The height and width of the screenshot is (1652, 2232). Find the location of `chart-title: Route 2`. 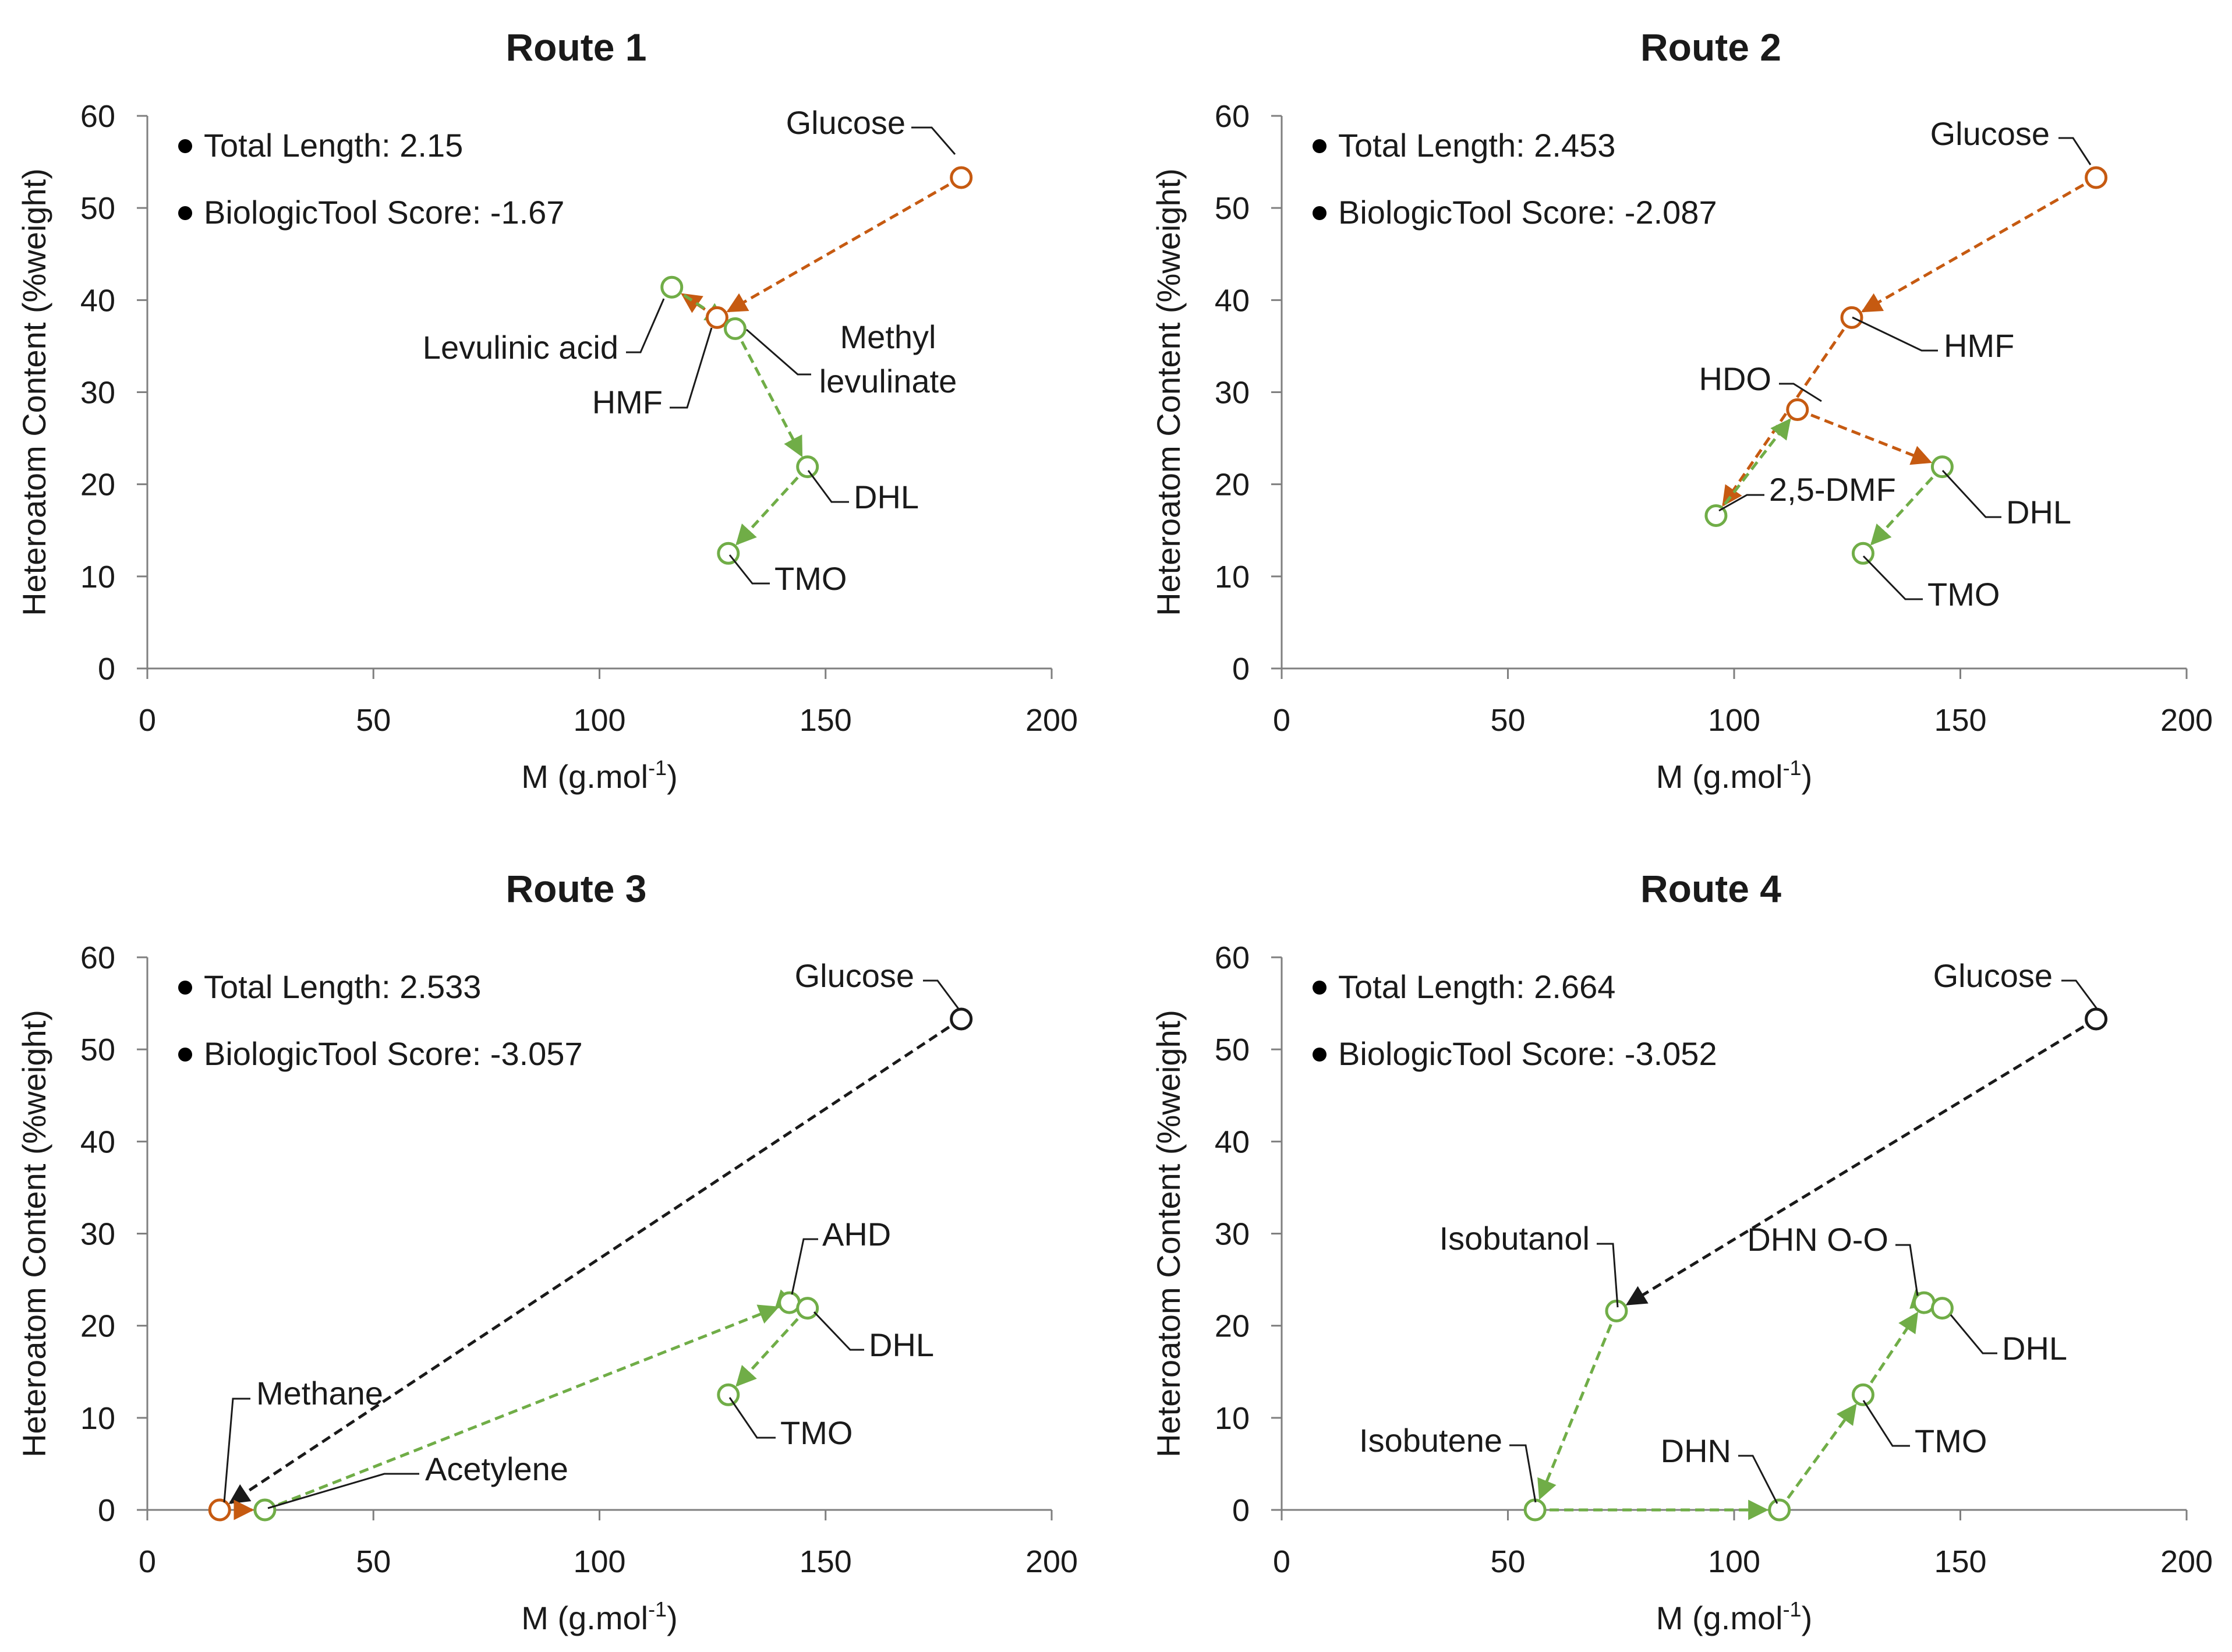

chart-title: Route 2 is located at coordinates (1710, 47).